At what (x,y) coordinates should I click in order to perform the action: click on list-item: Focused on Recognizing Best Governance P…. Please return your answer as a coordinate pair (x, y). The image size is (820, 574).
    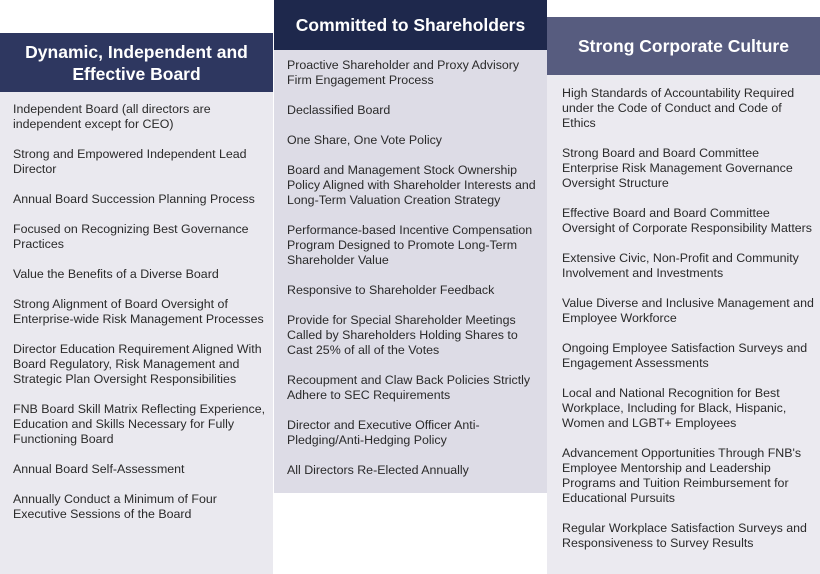
    Looking at the image, I should click on (131, 236).